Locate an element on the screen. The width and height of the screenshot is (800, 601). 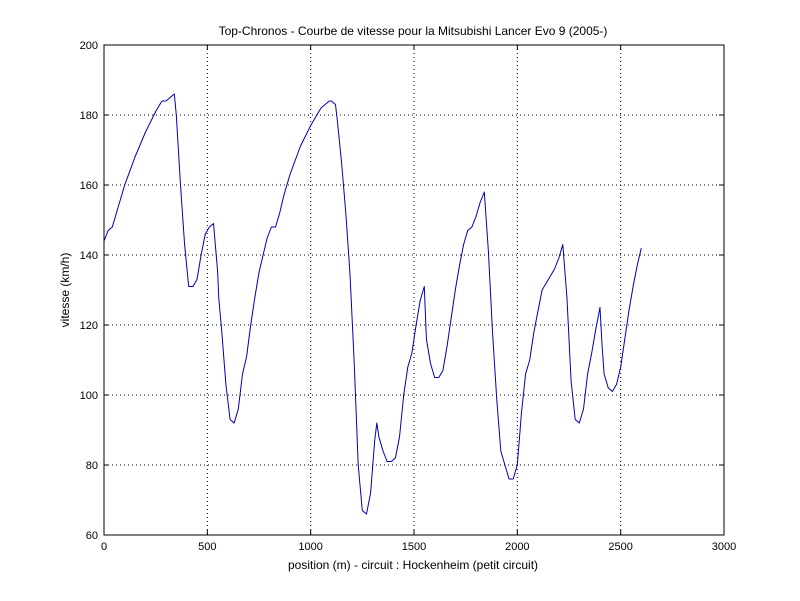
y-axis-label: vitesse (km/h) is located at coordinates (65, 290).